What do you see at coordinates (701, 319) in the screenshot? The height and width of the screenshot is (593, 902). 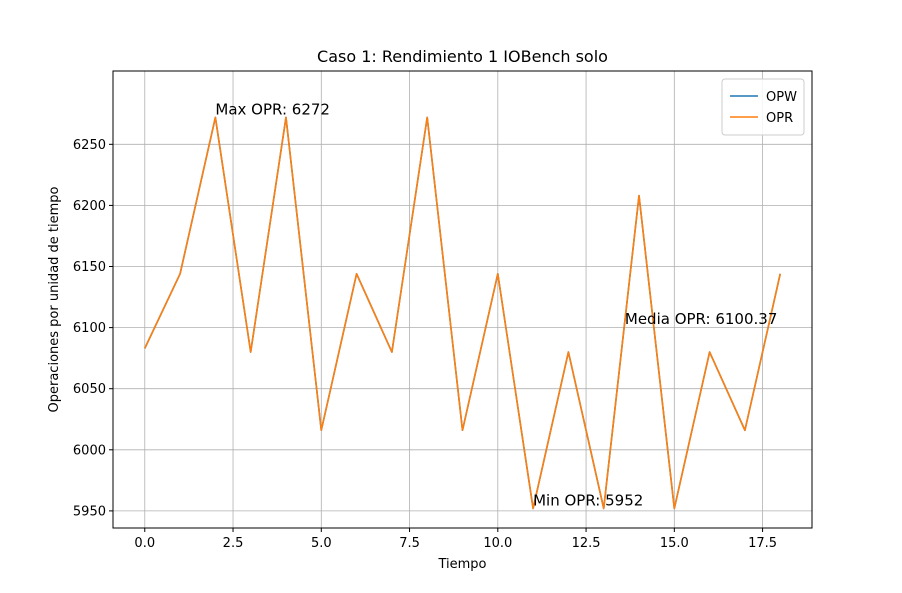 I see `annotation-text: Media OPR: 6100.37` at bounding box center [701, 319].